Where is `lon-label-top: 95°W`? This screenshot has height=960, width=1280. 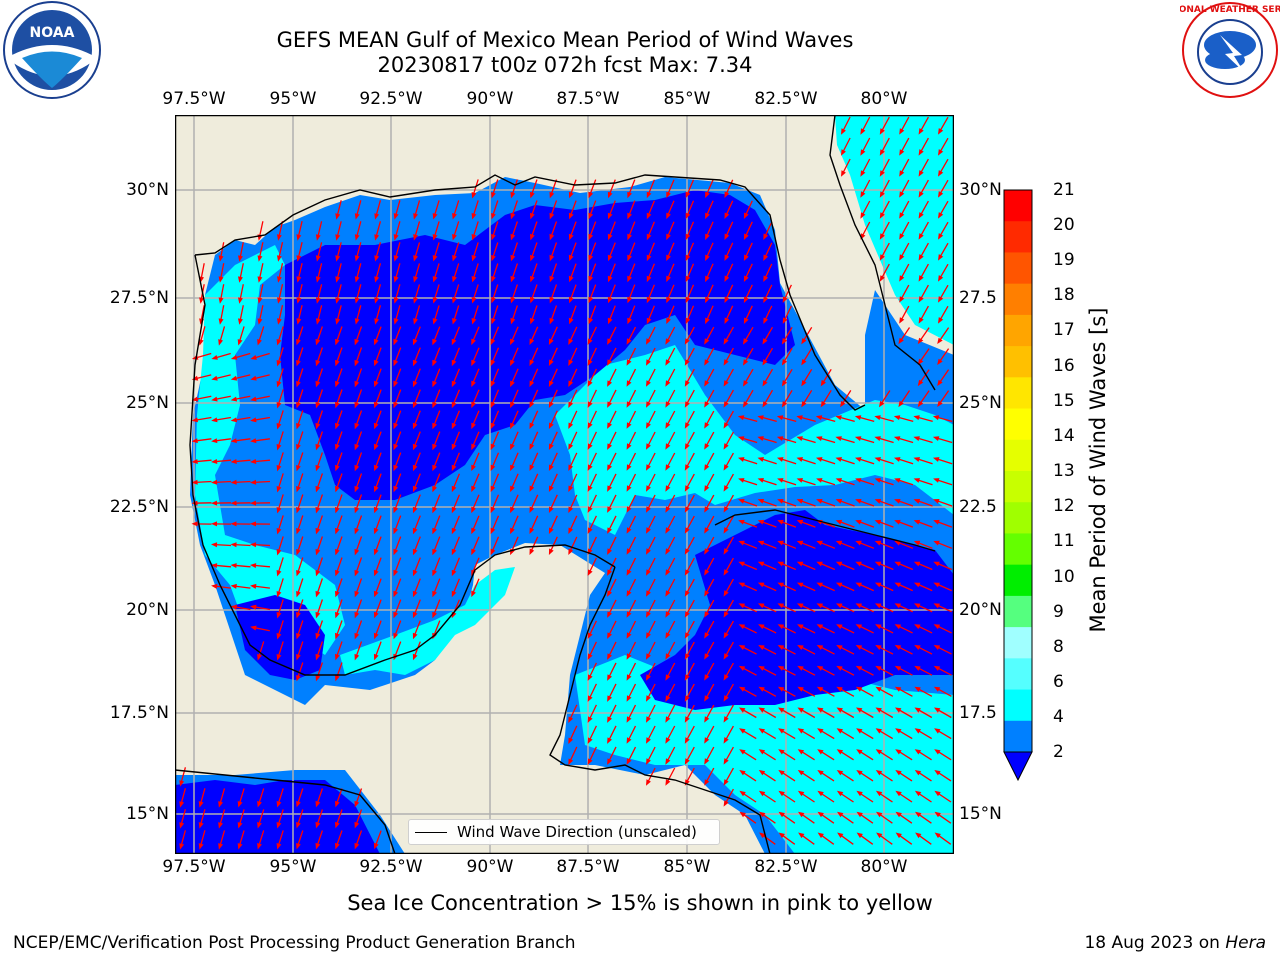
lon-label-top: 95°W is located at coordinates (293, 99).